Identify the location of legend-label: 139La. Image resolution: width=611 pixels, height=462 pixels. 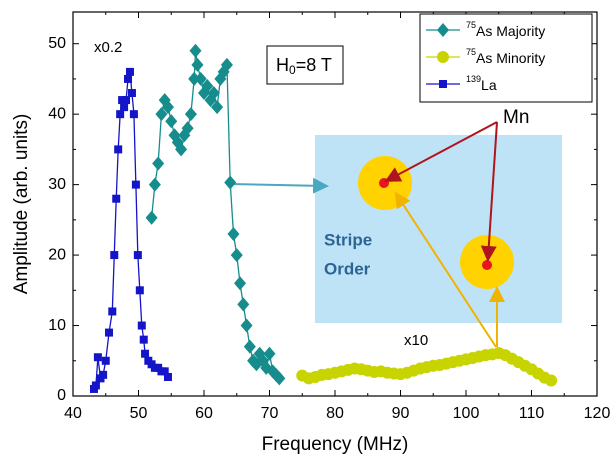
(481, 83).